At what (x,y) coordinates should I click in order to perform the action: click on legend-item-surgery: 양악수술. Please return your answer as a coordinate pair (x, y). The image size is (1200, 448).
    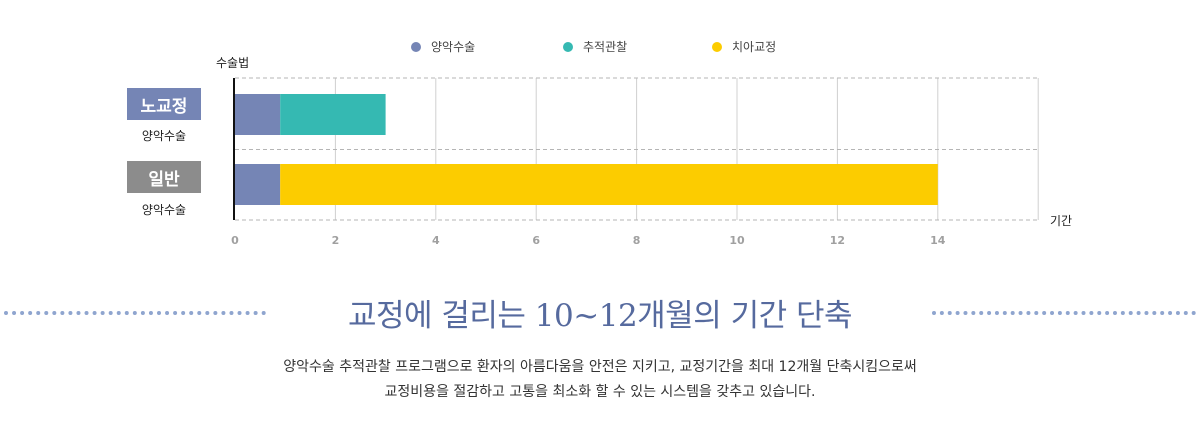
    Looking at the image, I should click on (443, 46).